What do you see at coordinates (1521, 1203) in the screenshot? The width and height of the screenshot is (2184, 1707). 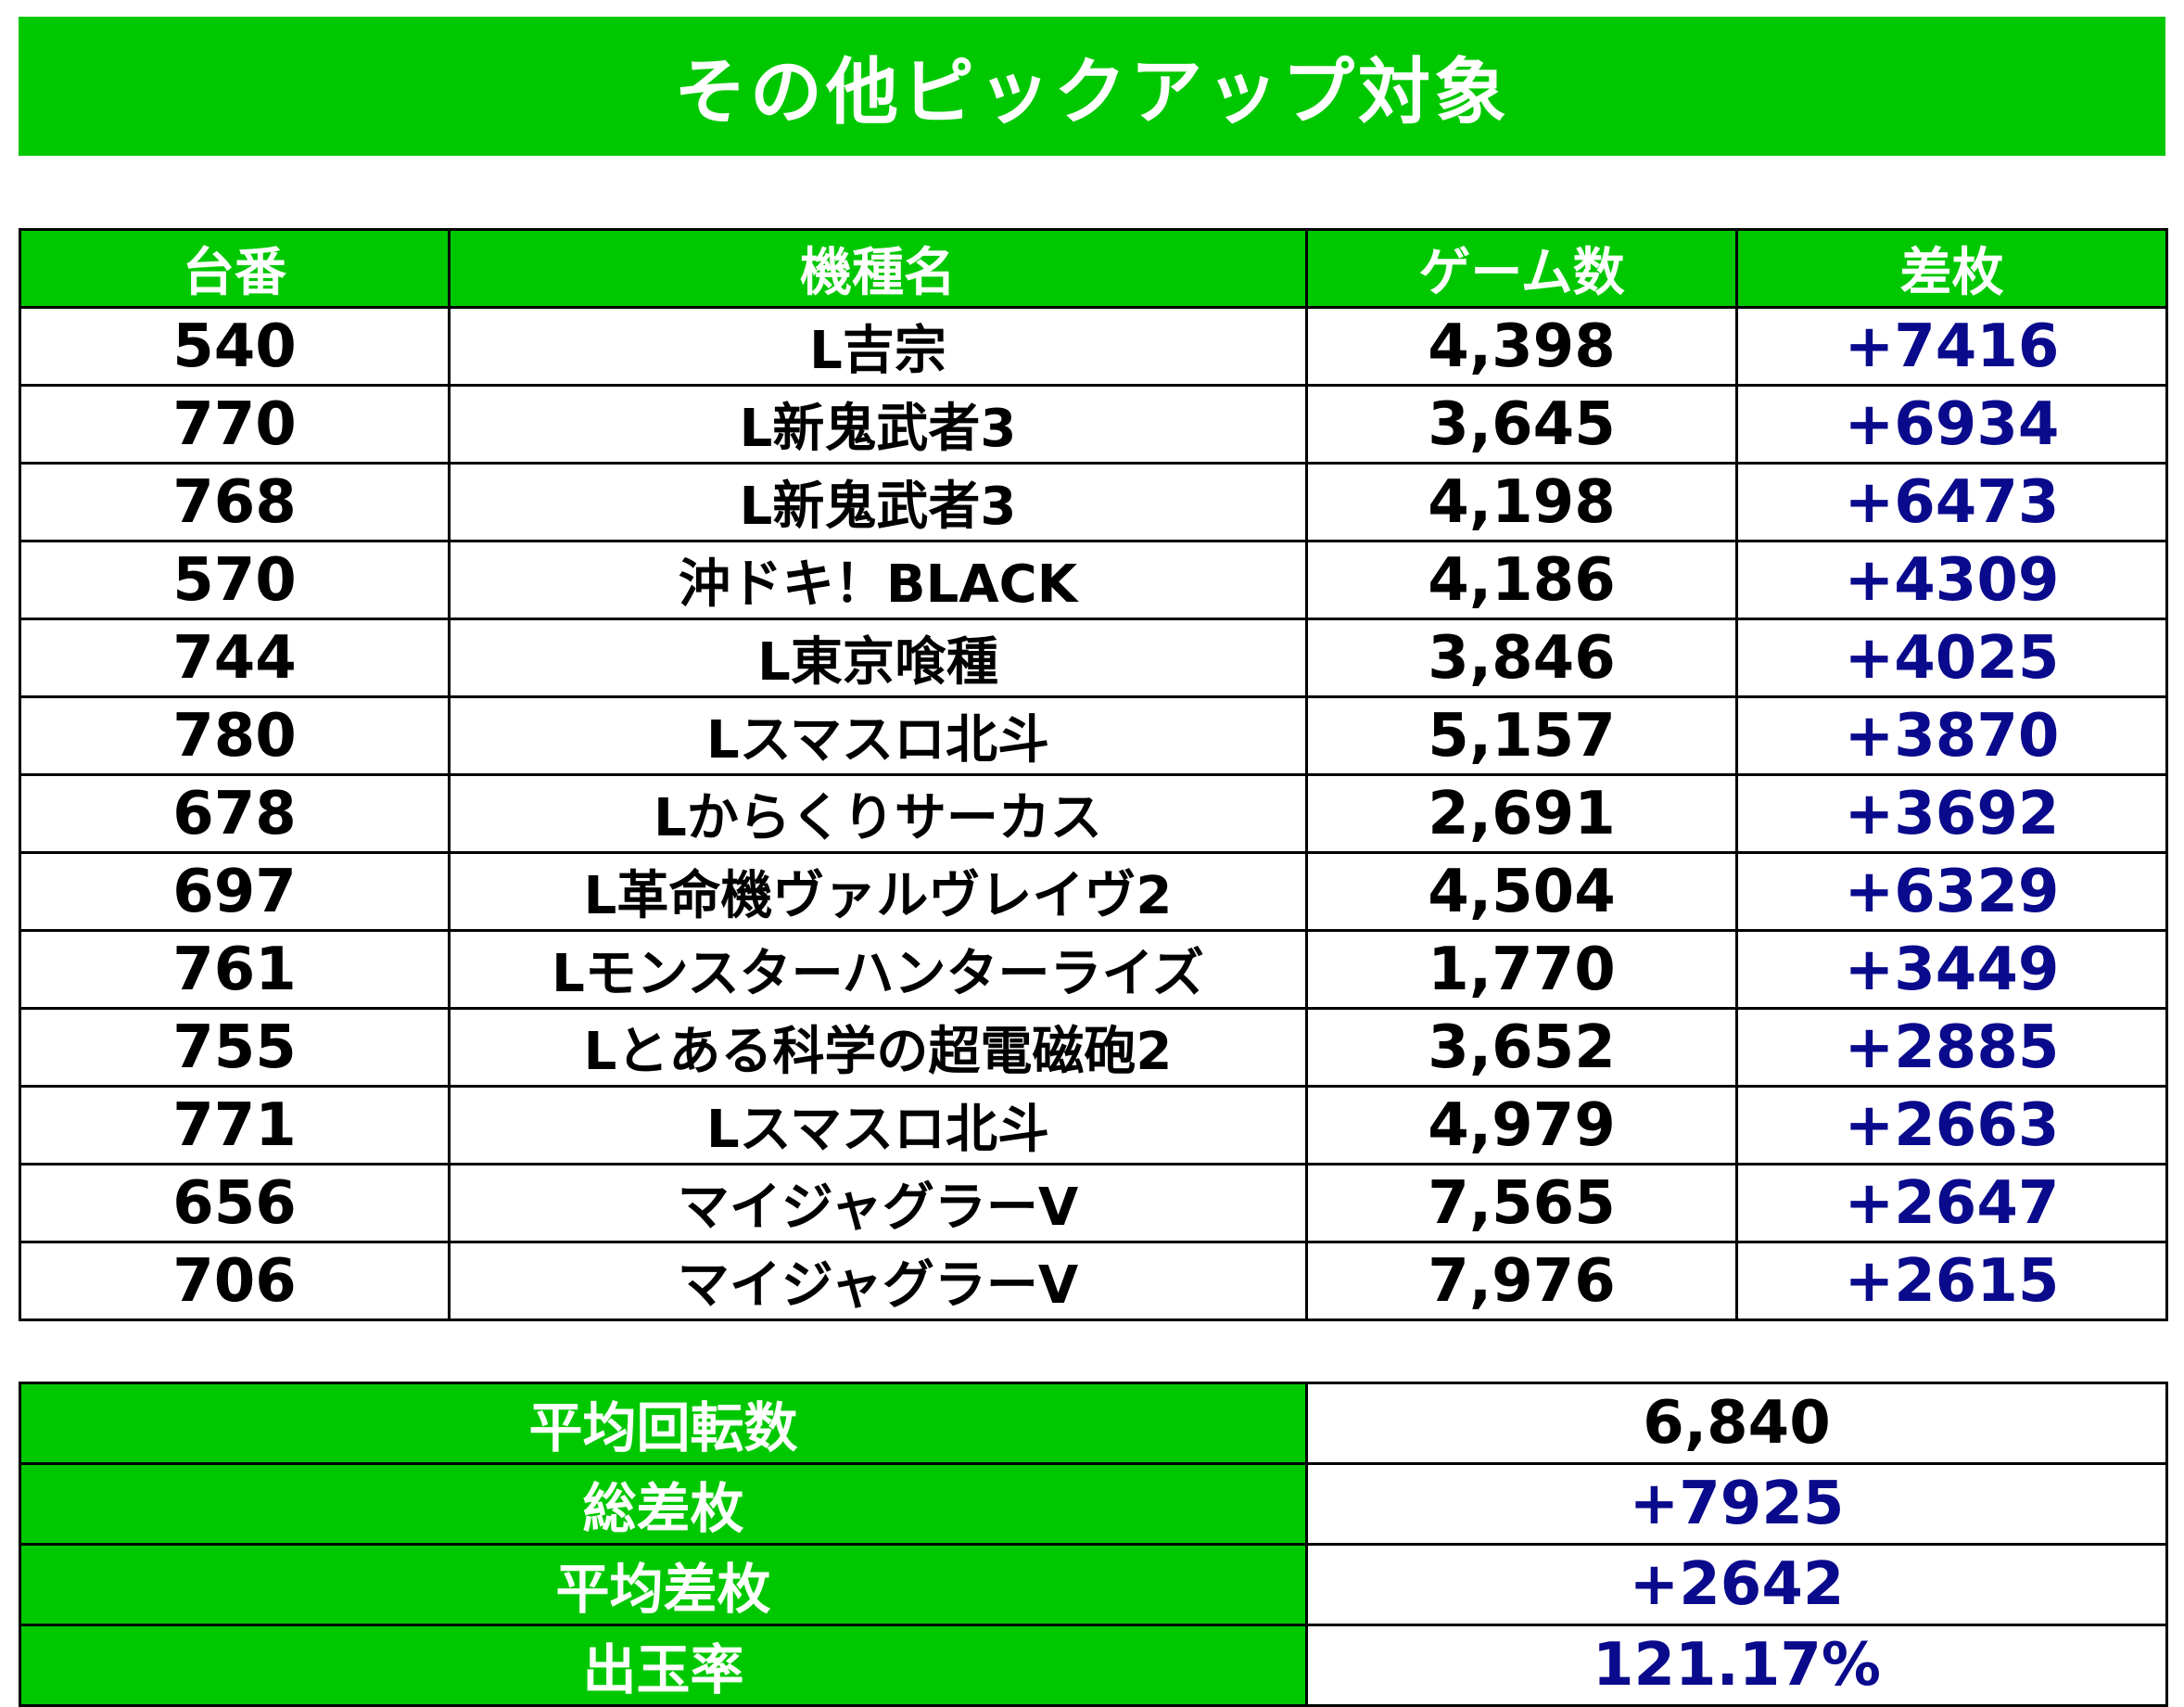 I see `game-count-cell: 7,565` at bounding box center [1521, 1203].